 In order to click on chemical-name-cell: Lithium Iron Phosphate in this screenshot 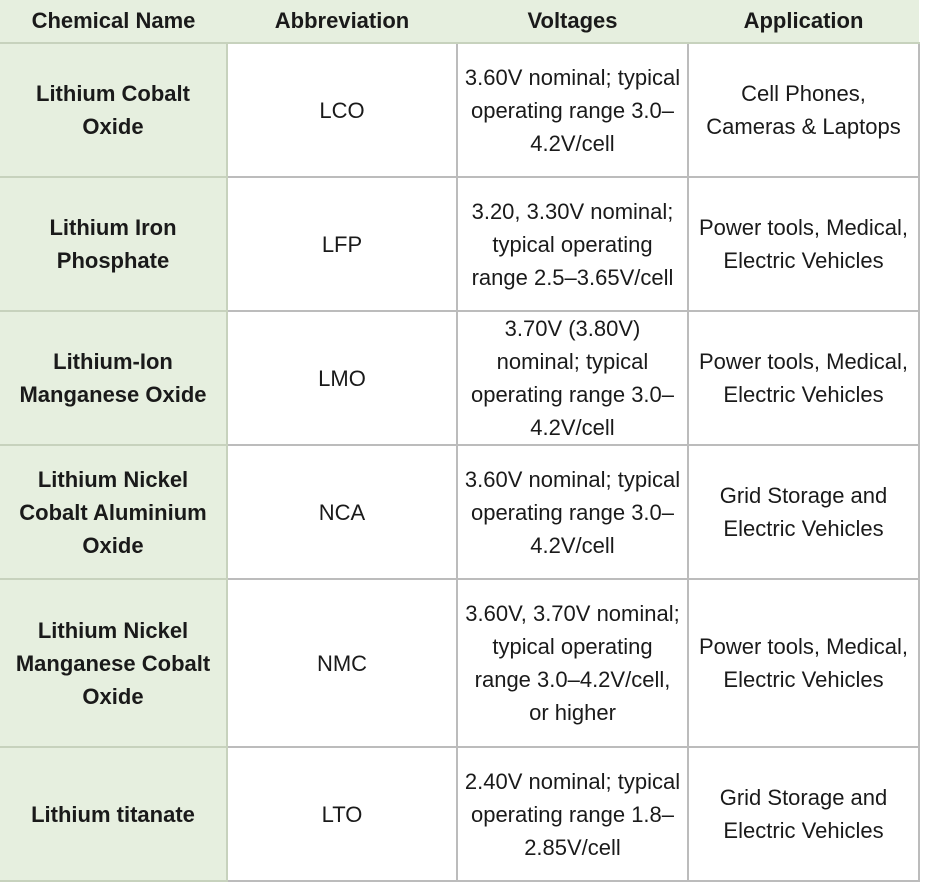, I will do `click(114, 244)`.